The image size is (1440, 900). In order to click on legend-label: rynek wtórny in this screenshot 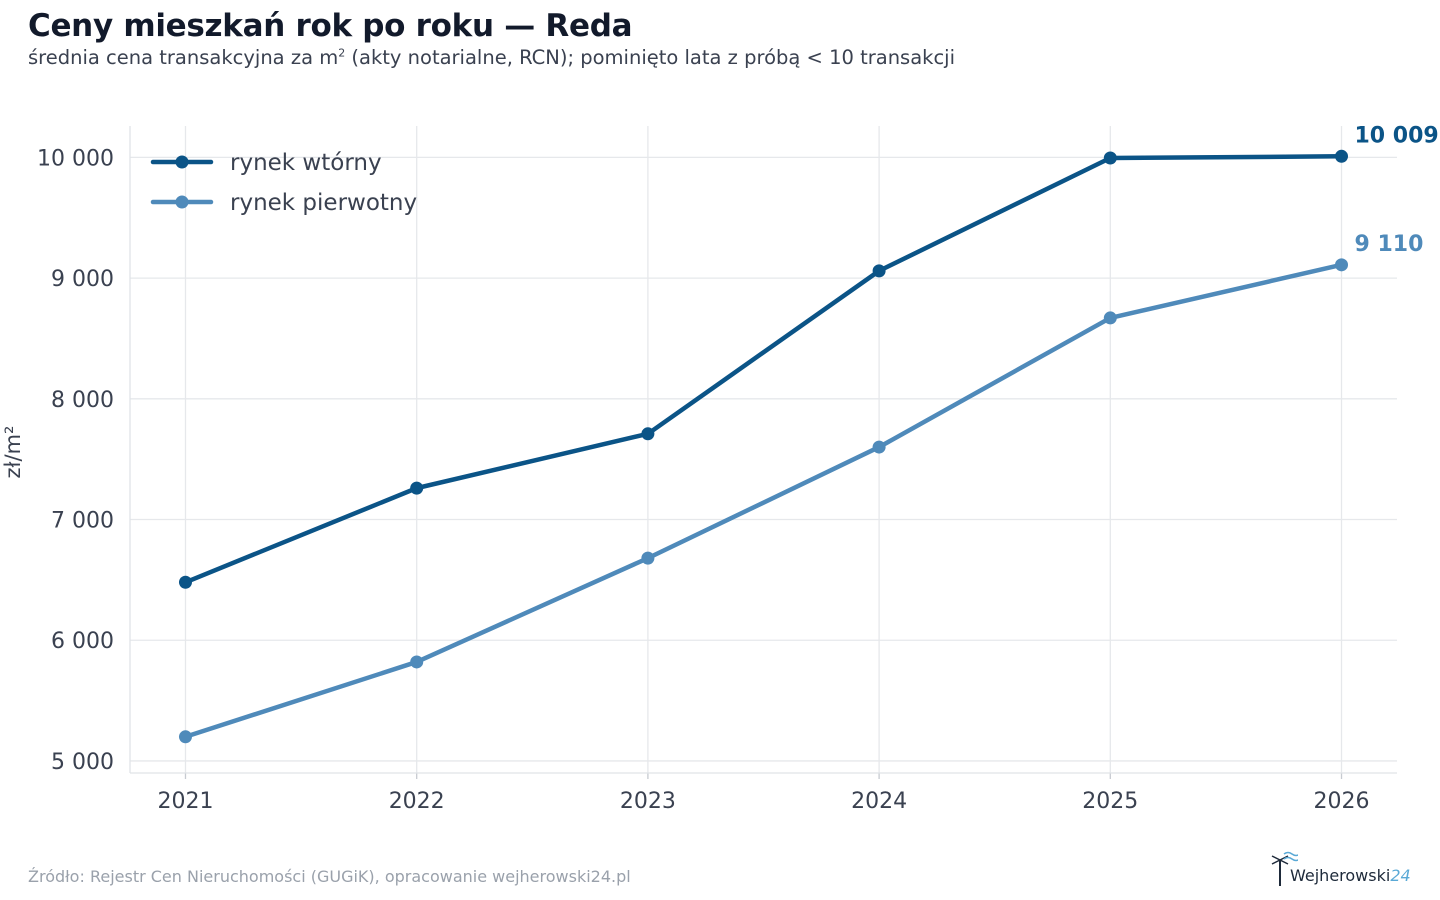, I will do `click(306, 163)`.